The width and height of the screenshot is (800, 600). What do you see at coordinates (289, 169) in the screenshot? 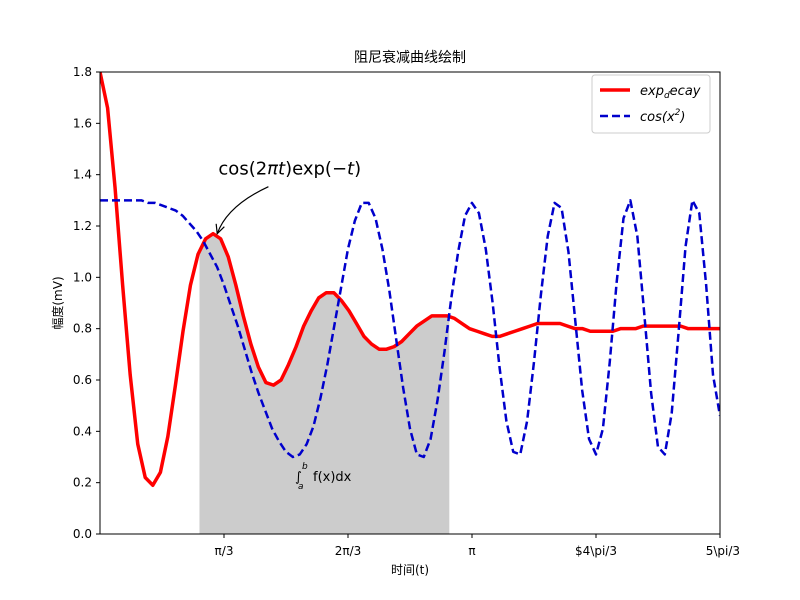
I see `annotation-text: cos(2πt)exp(−t)` at bounding box center [289, 169].